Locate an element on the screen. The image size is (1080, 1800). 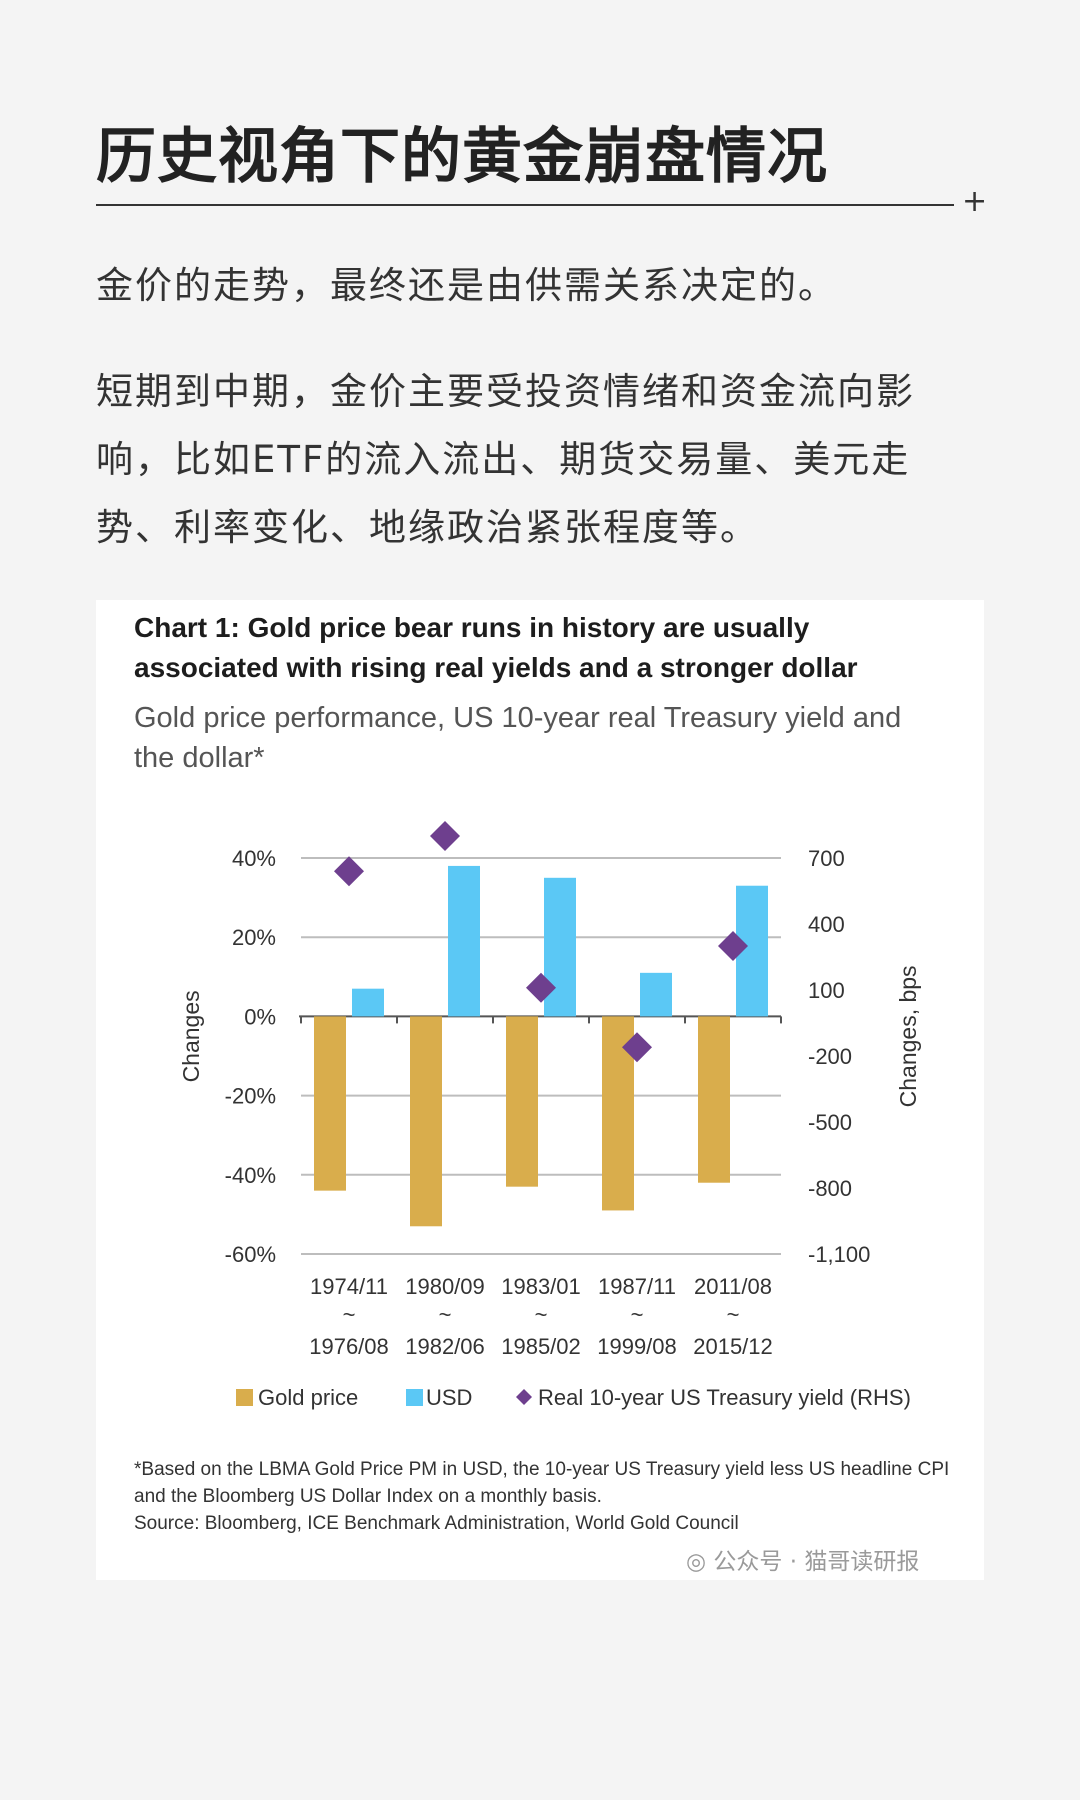
legend-usd-label: USD is located at coordinates (449, 1397).